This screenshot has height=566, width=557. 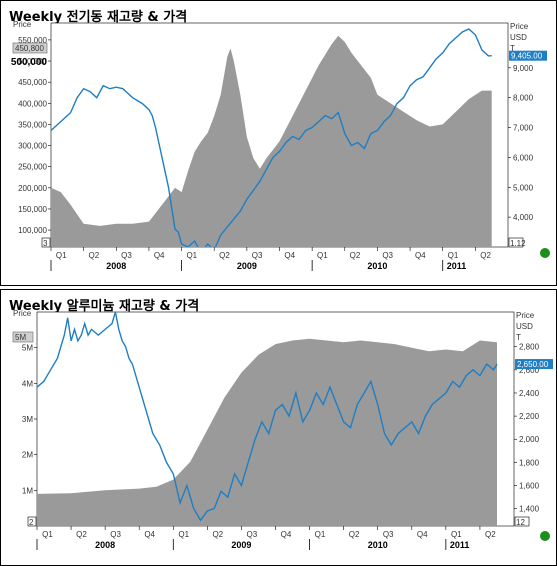 What do you see at coordinates (529, 462) in the screenshot?
I see `right-axis-tick-label: 1,800` at bounding box center [529, 462].